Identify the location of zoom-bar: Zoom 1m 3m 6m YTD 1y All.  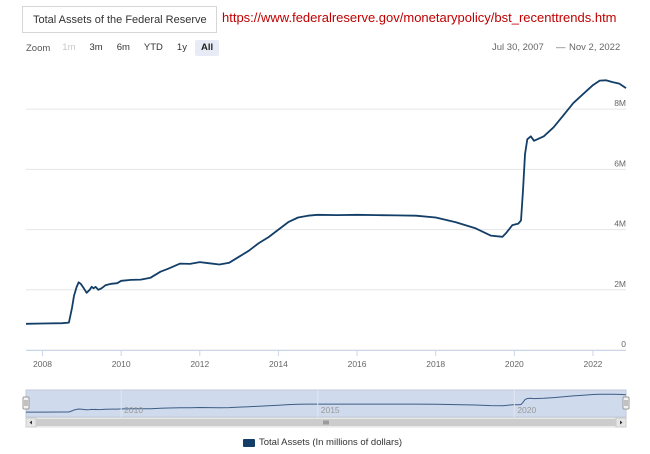
(123, 48).